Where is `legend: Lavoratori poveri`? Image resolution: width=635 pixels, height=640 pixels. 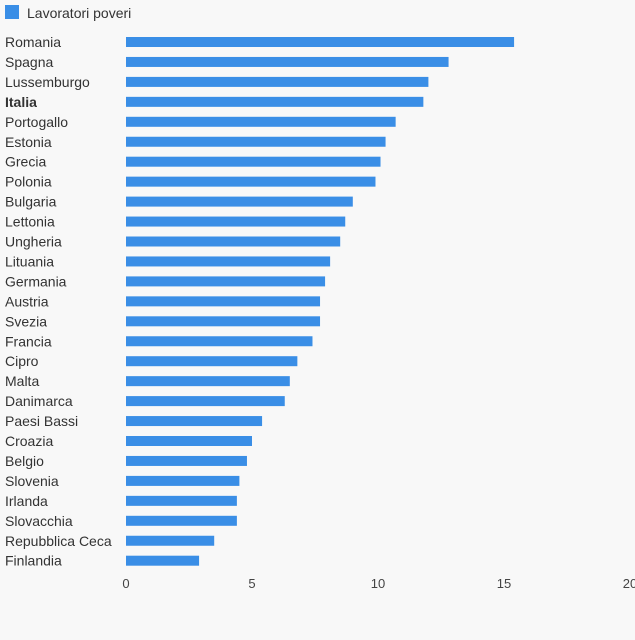
legend: Lavoratori poveri is located at coordinates (68, 13).